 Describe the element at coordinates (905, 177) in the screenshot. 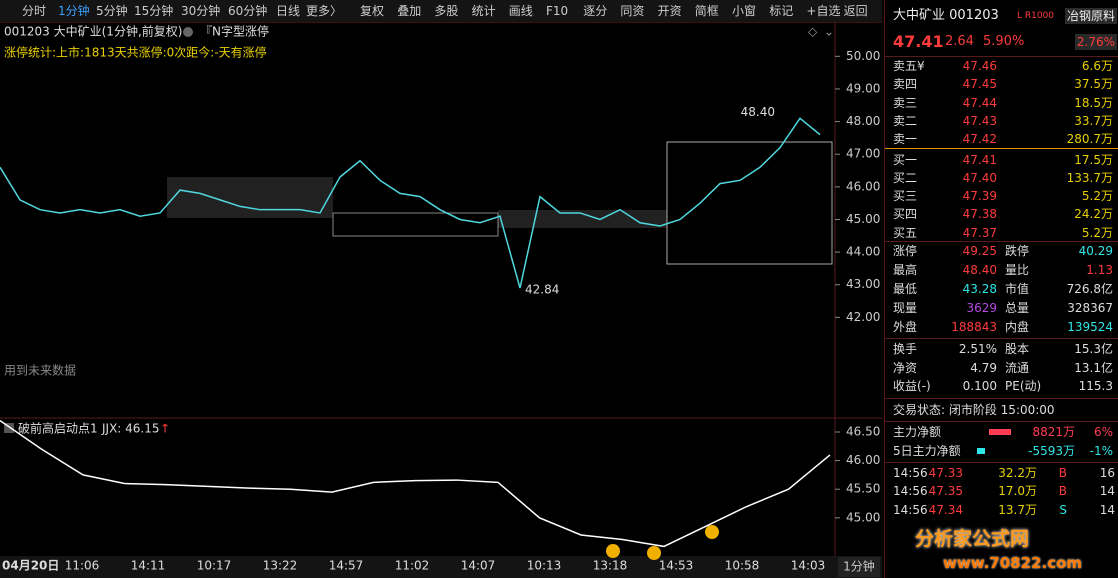

I see `book-label: 买二` at that location.